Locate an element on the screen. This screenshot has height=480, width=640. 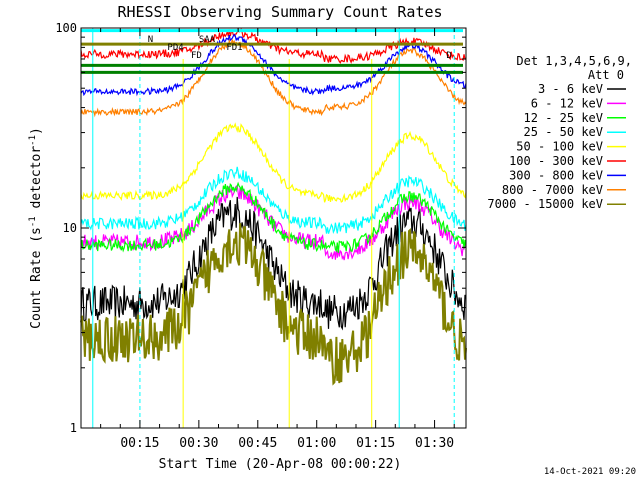
y-axis-label-sup2: -1 is located at coordinates (33, 140).